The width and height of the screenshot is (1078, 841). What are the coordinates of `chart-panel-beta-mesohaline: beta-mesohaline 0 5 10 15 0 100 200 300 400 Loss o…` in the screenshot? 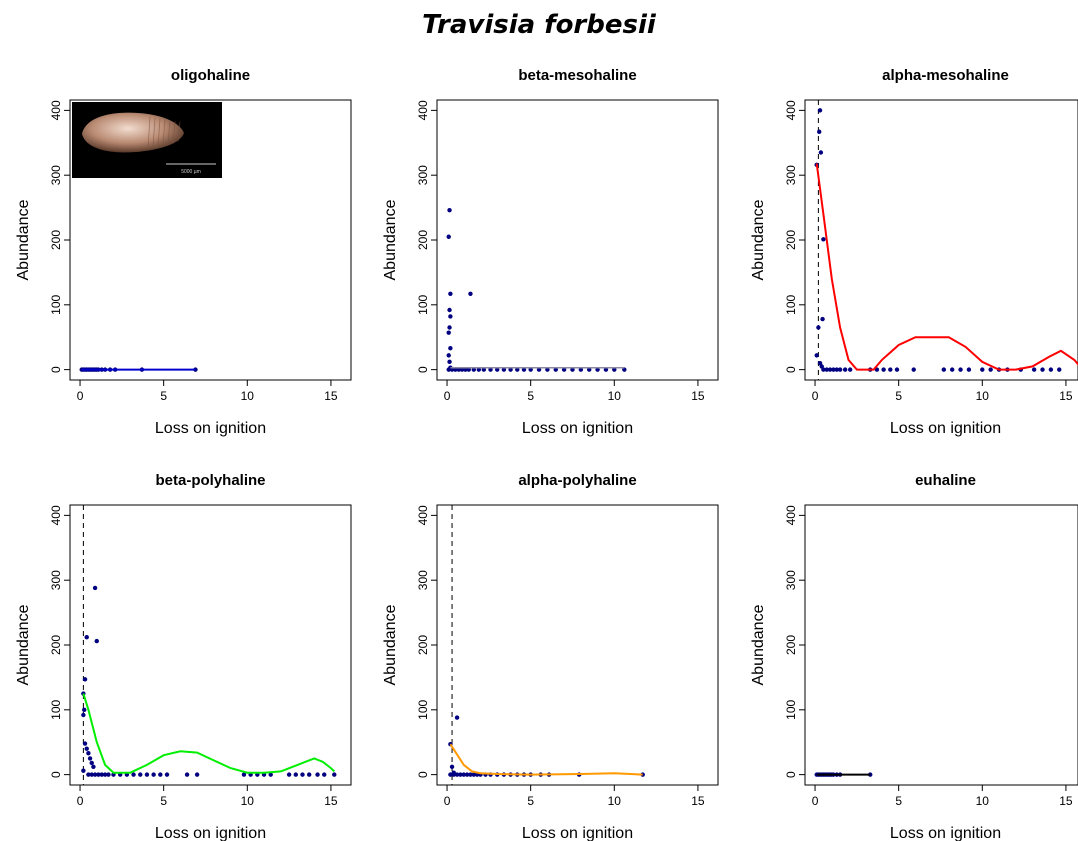 It's located at (550, 252).